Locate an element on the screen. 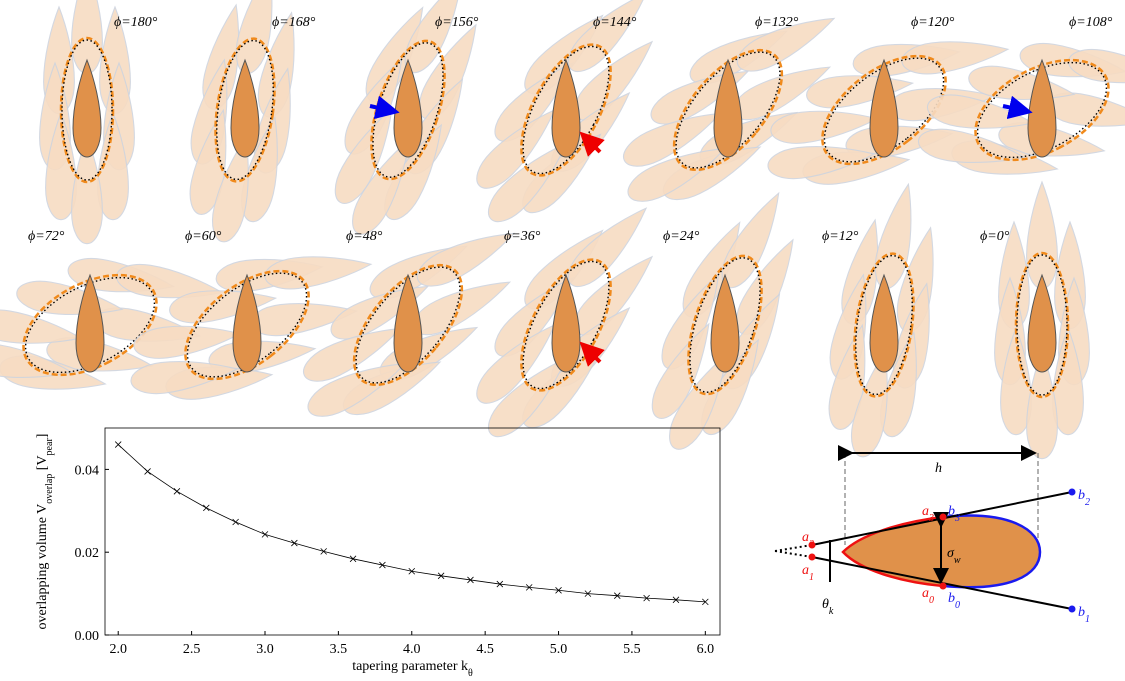  diagram-label: a2 is located at coordinates (808, 540).